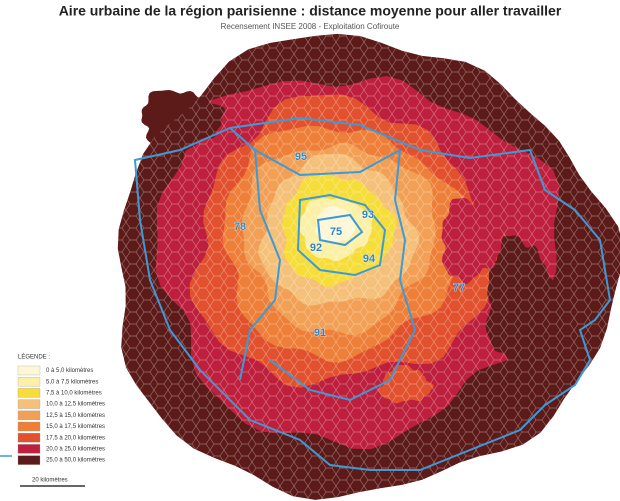 The image size is (620, 501). I want to click on department-label: 94, so click(369, 259).